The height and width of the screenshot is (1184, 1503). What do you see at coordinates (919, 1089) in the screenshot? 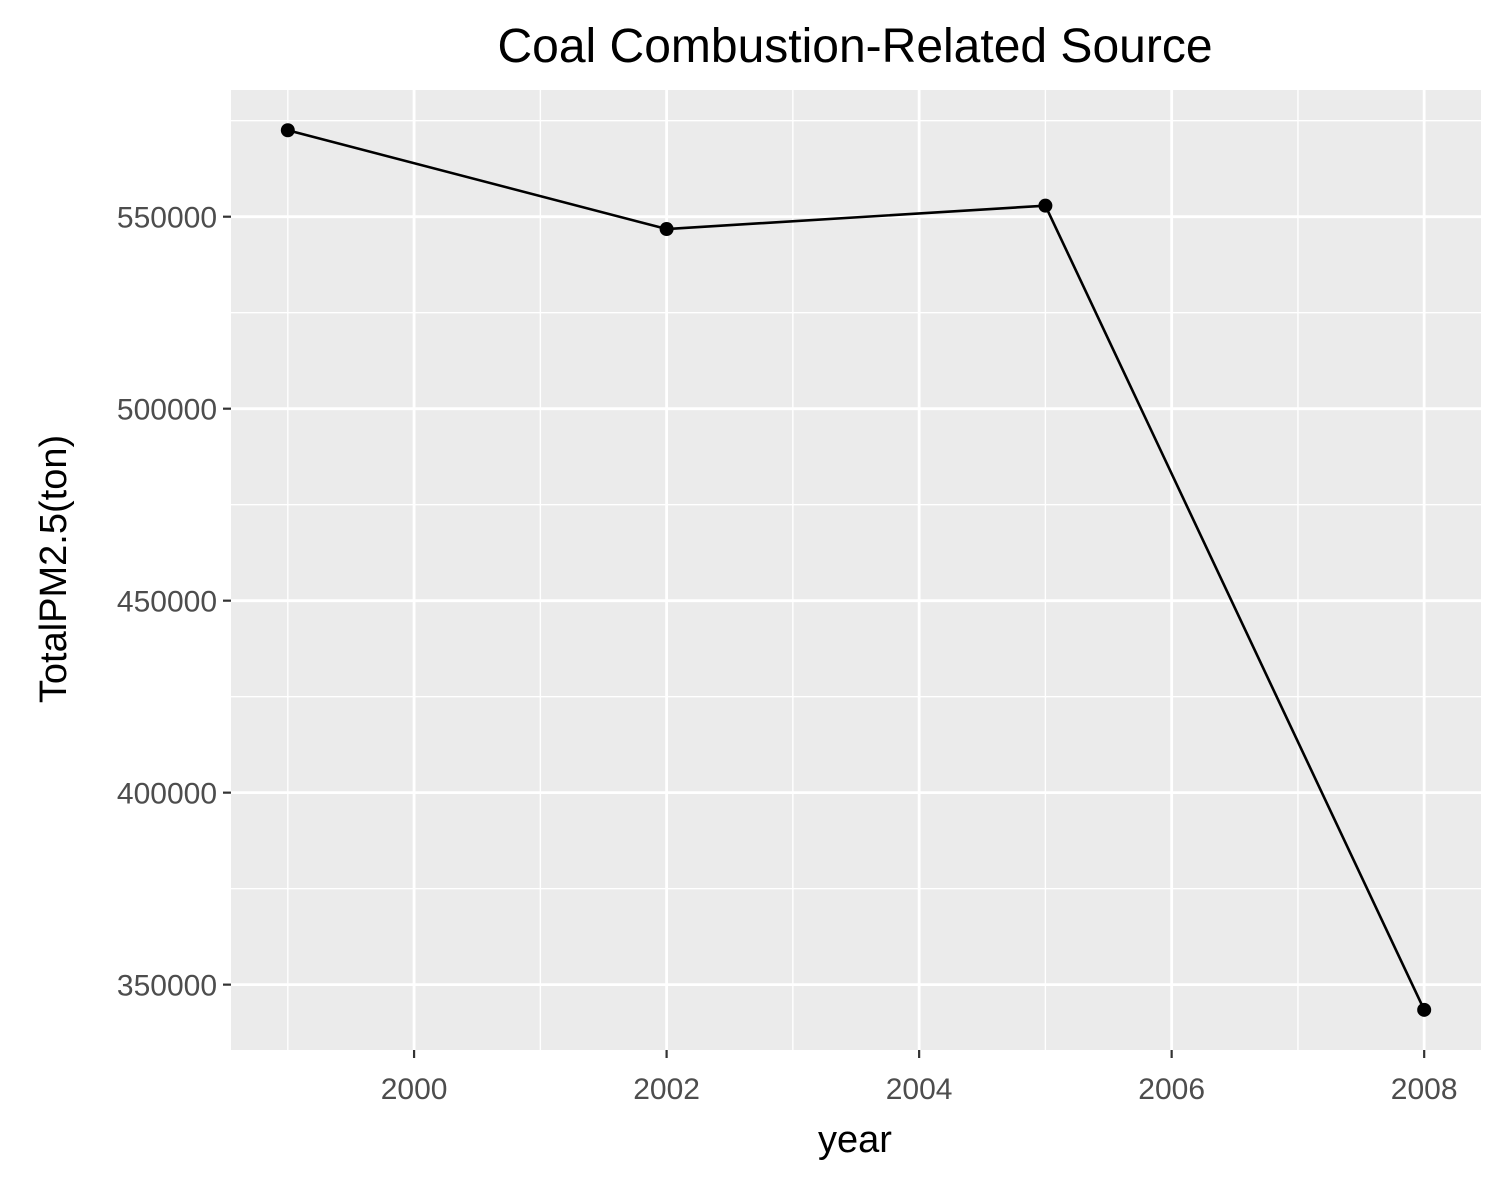
I see `x-tick-label: 2004` at bounding box center [919, 1089].